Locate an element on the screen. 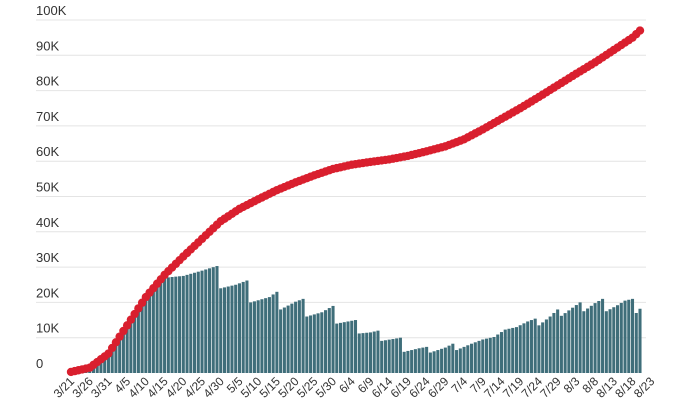 This screenshot has width=686, height=415. y-tick-label: 70K is located at coordinates (47, 116).